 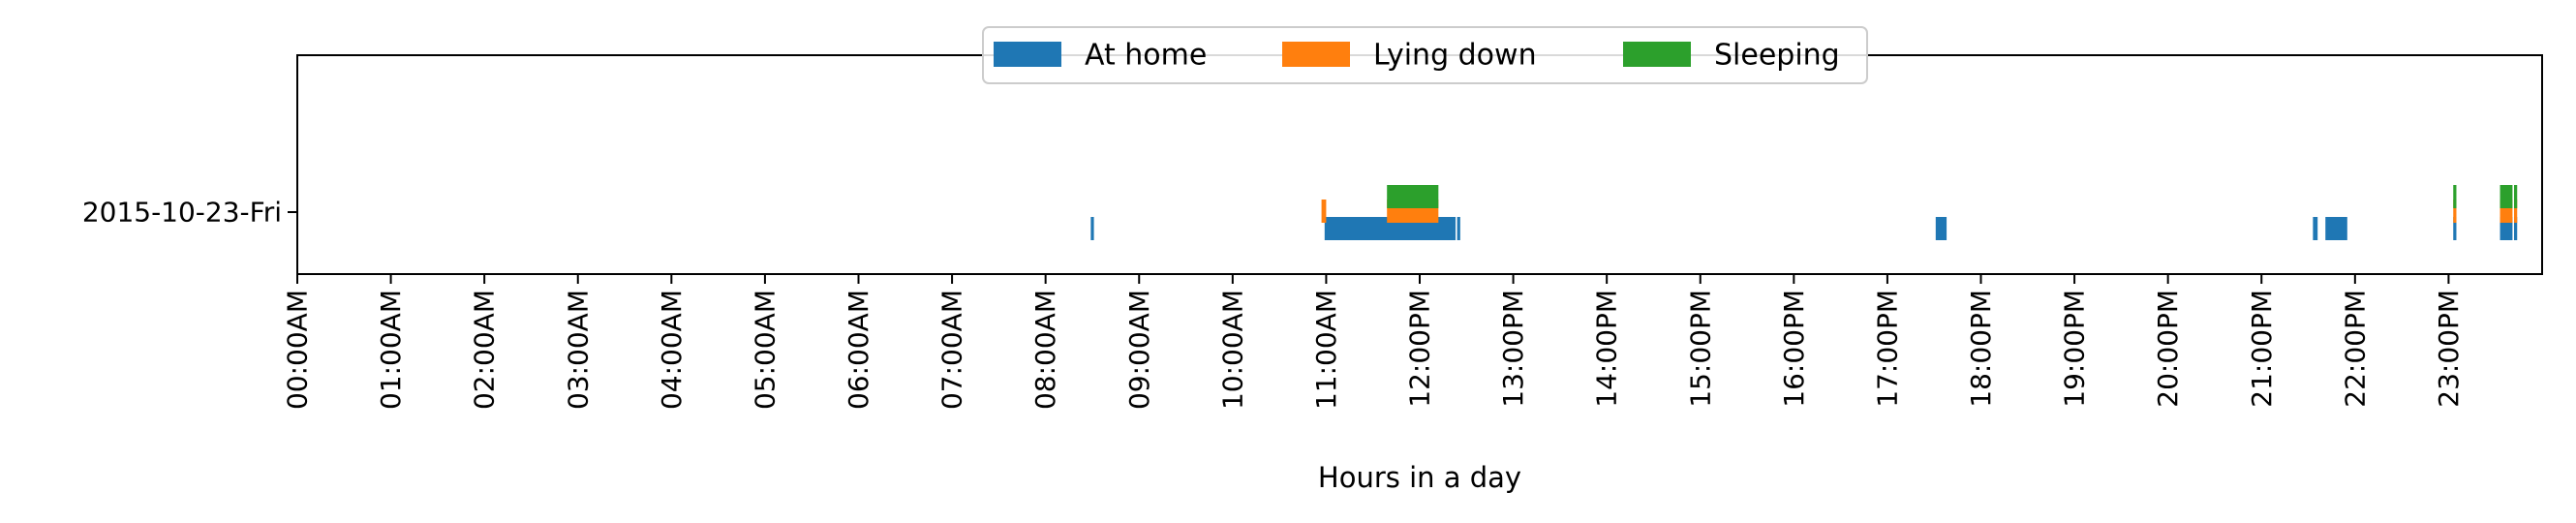 What do you see at coordinates (578, 350) in the screenshot?
I see `x-tick-label: 03:00AM` at bounding box center [578, 350].